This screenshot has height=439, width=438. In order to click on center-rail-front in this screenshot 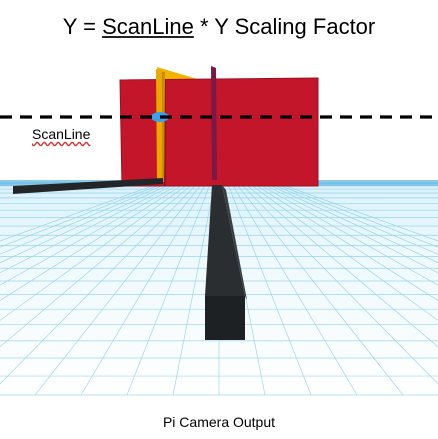, I will do `click(225, 318)`.